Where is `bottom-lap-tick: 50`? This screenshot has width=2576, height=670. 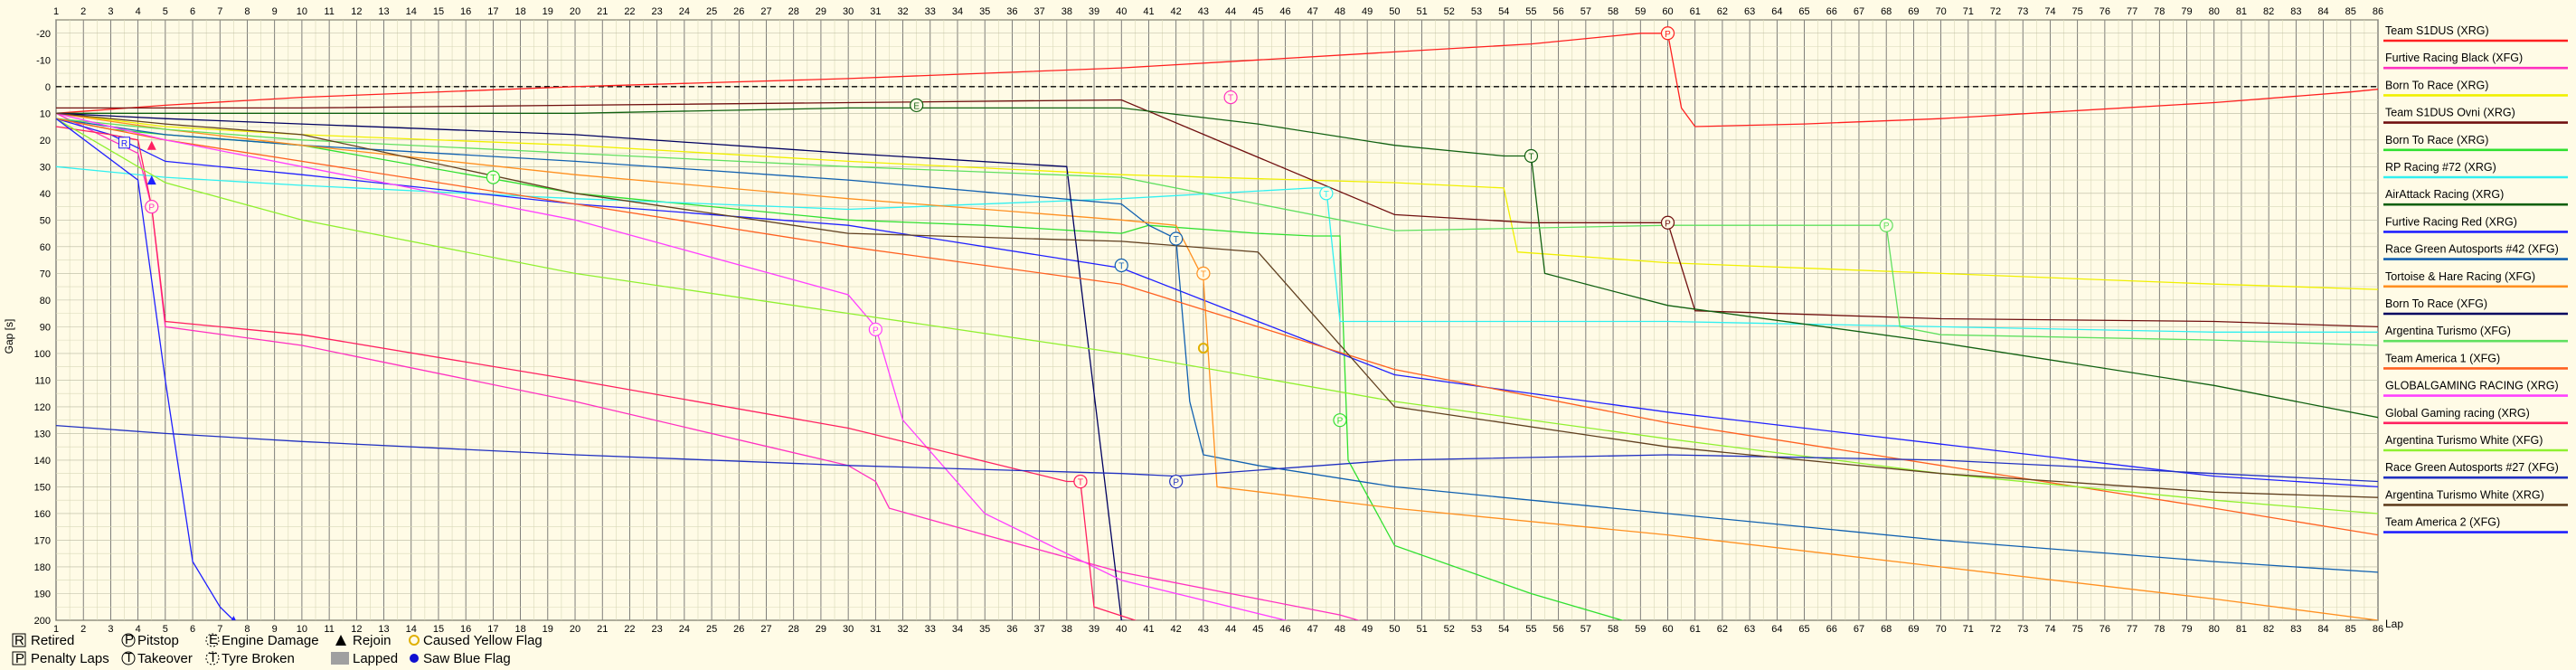 bottom-lap-tick: 50 is located at coordinates (1394, 629).